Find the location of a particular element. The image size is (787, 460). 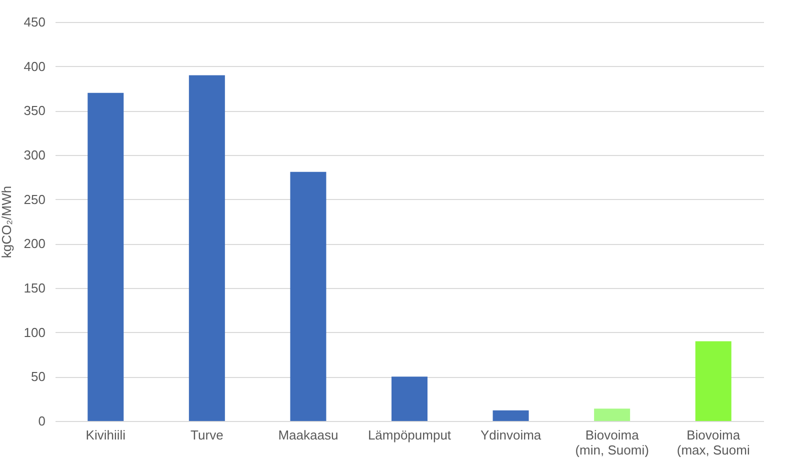

y-tick-label: 450 is located at coordinates (35, 22).